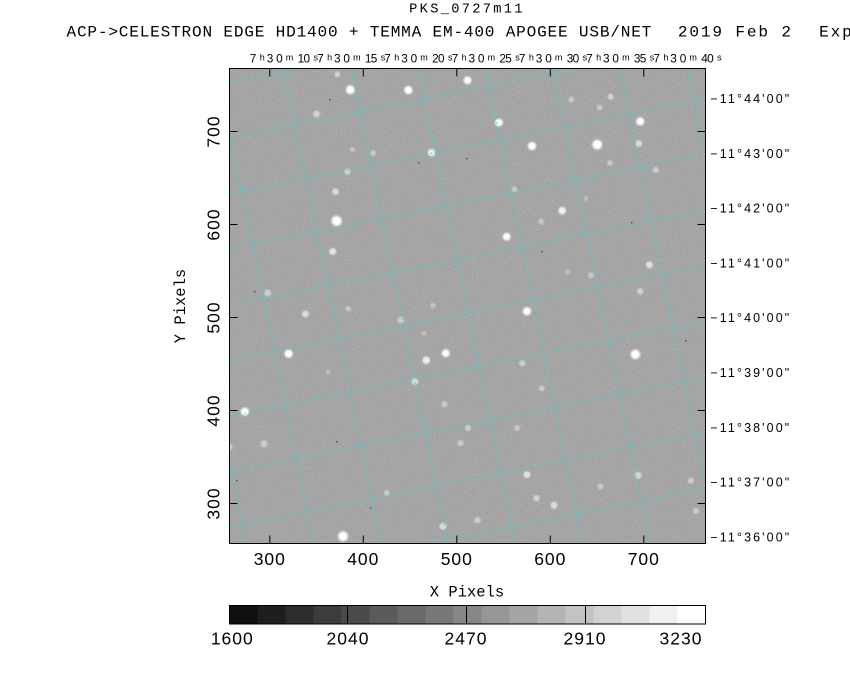 This screenshot has height=680, width=850. Describe the element at coordinates (750, 154) in the screenshot. I see `svg-text: −11°43'00"` at that location.